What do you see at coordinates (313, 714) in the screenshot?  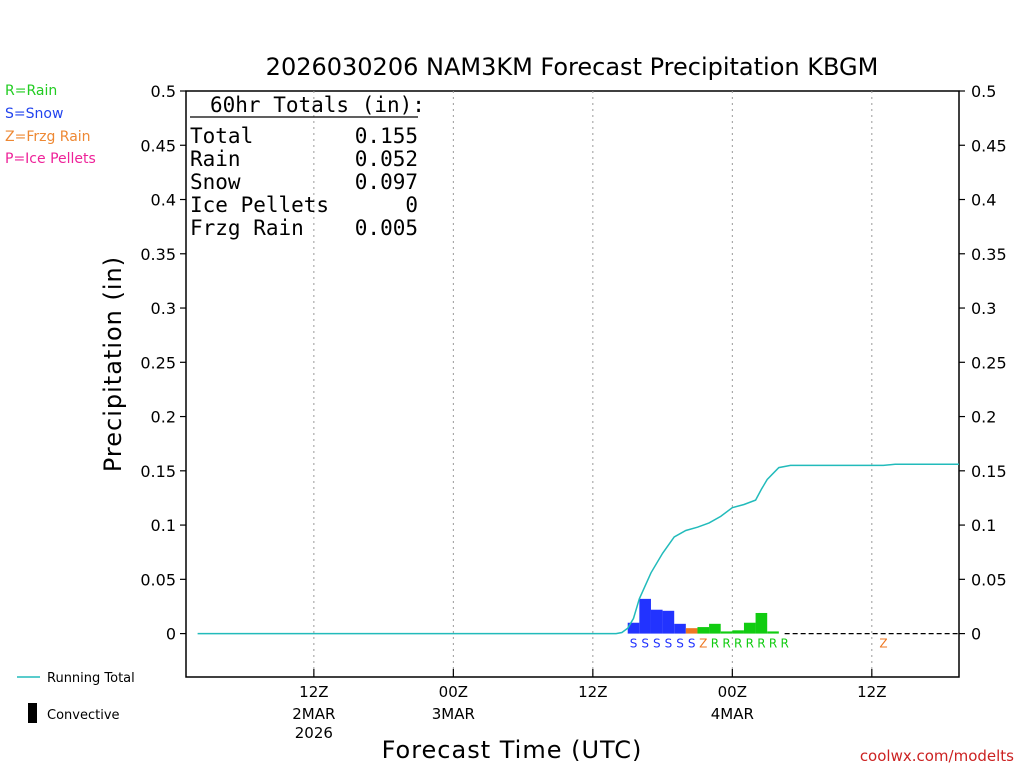 I see `x-tick-date: 2MAR` at bounding box center [313, 714].